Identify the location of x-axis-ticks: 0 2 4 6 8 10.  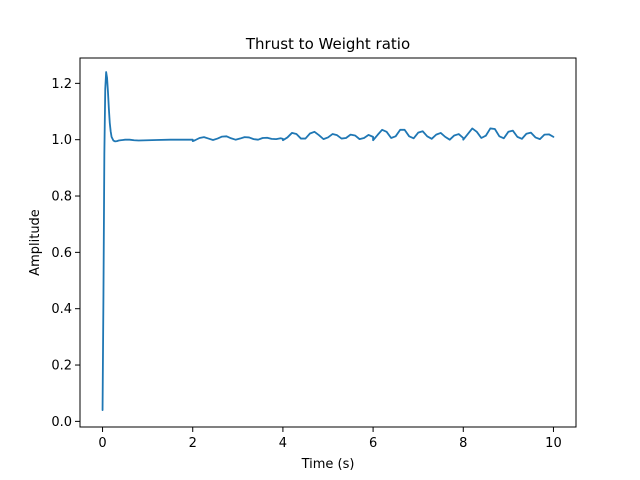
(330, 439).